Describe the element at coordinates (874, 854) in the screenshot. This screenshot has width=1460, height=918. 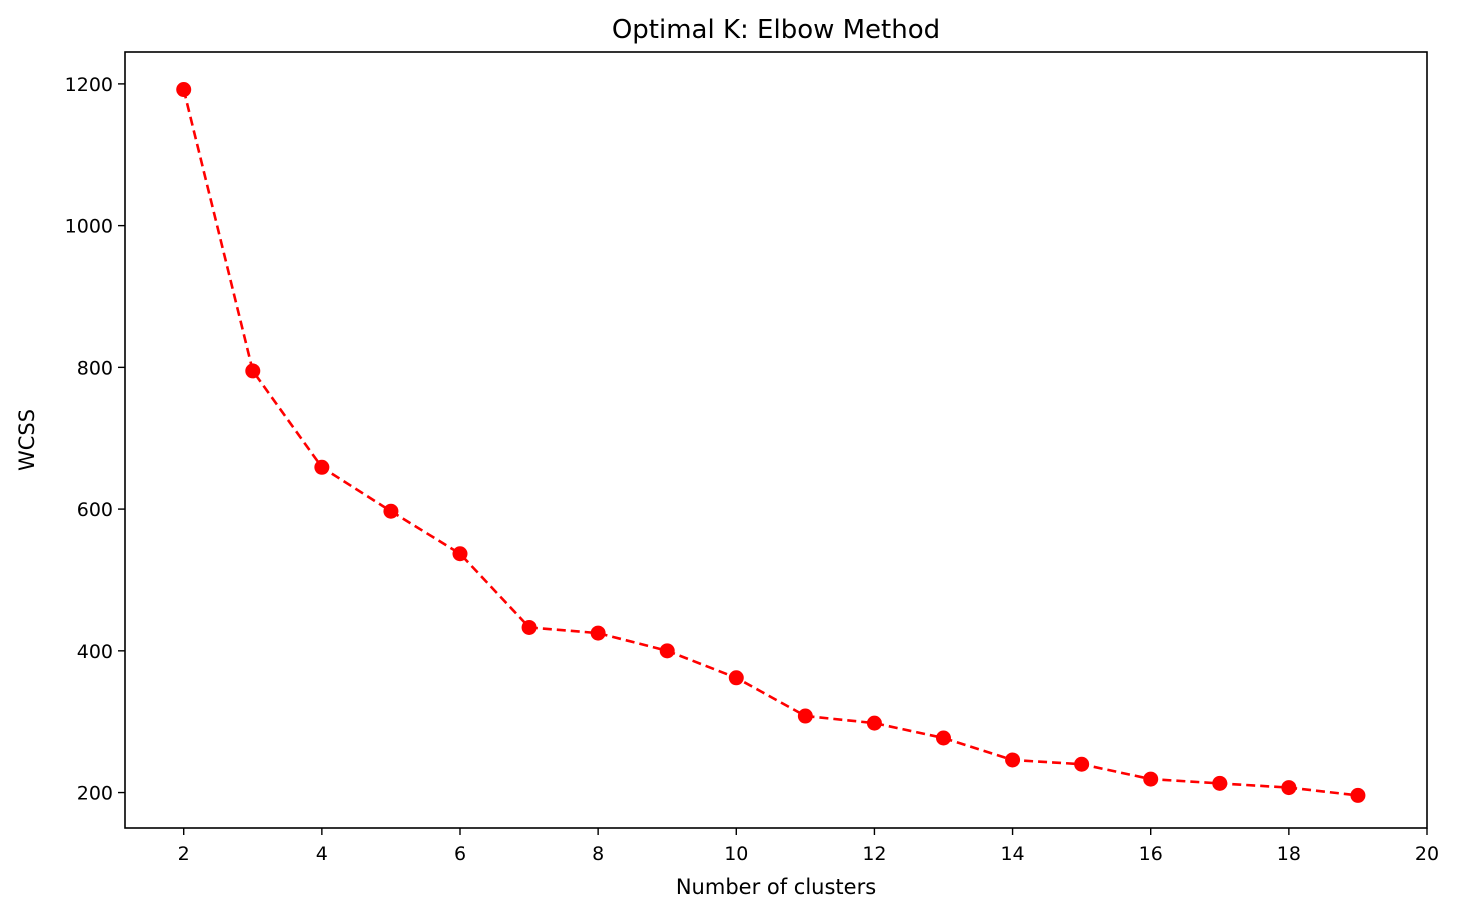
I see `x-tick-label: 12` at that location.